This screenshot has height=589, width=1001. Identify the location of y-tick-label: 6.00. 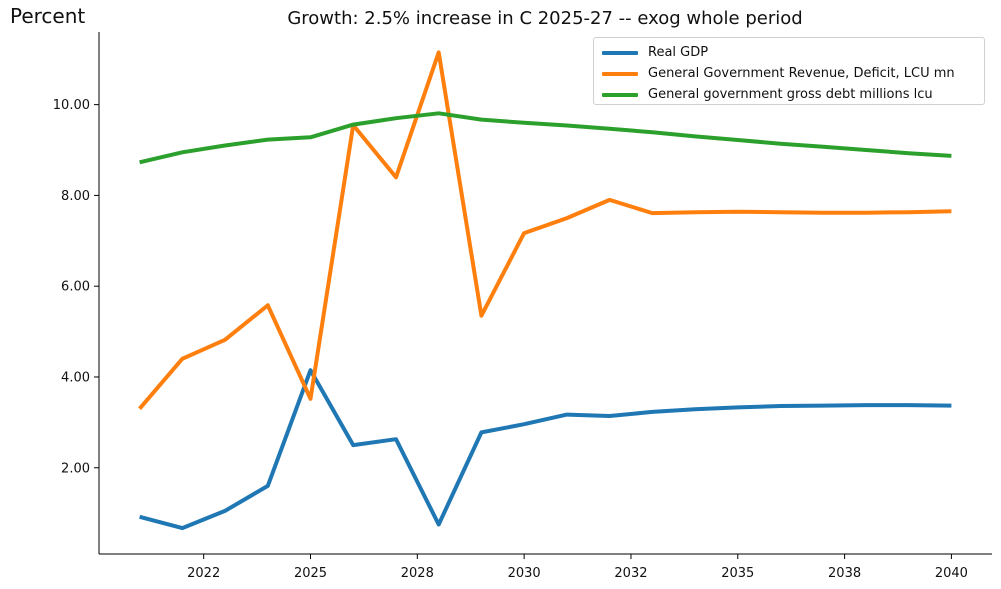
(75, 287).